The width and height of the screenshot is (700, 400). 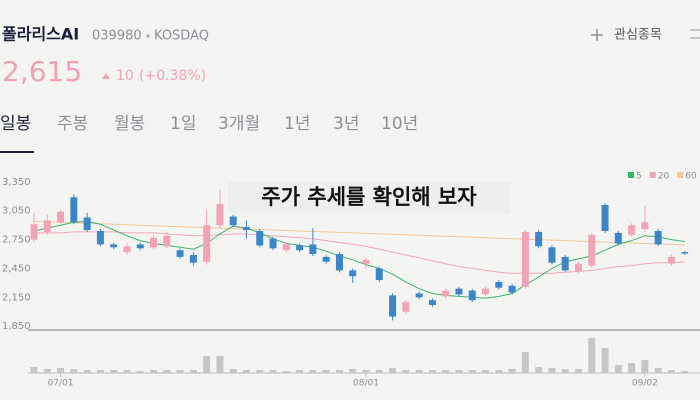 I want to click on separator-dot, so click(x=148, y=36).